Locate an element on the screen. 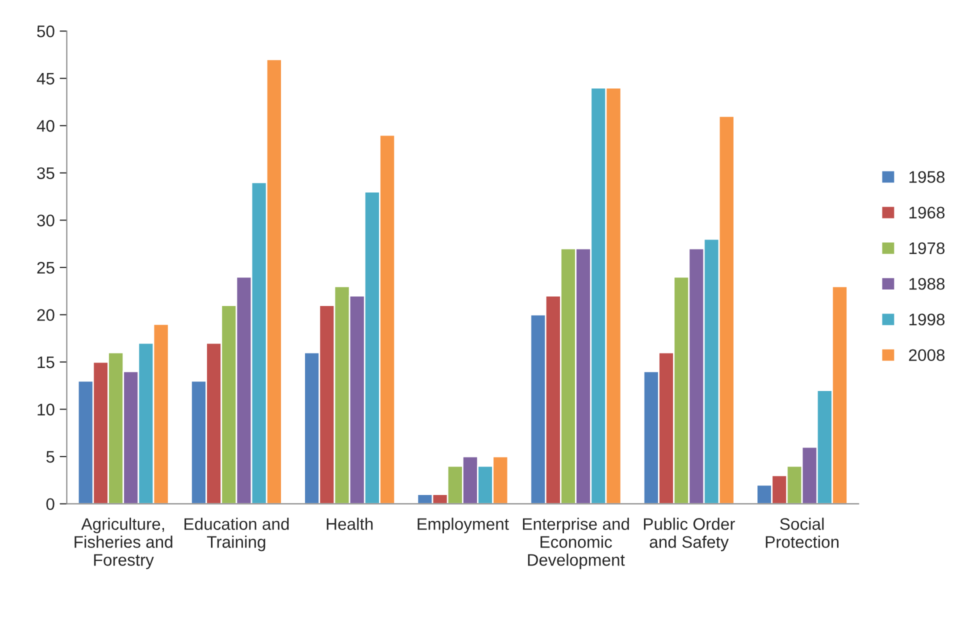 Image resolution: width=954 pixels, height=622 pixels. y-tick-label: 45 is located at coordinates (45, 78).